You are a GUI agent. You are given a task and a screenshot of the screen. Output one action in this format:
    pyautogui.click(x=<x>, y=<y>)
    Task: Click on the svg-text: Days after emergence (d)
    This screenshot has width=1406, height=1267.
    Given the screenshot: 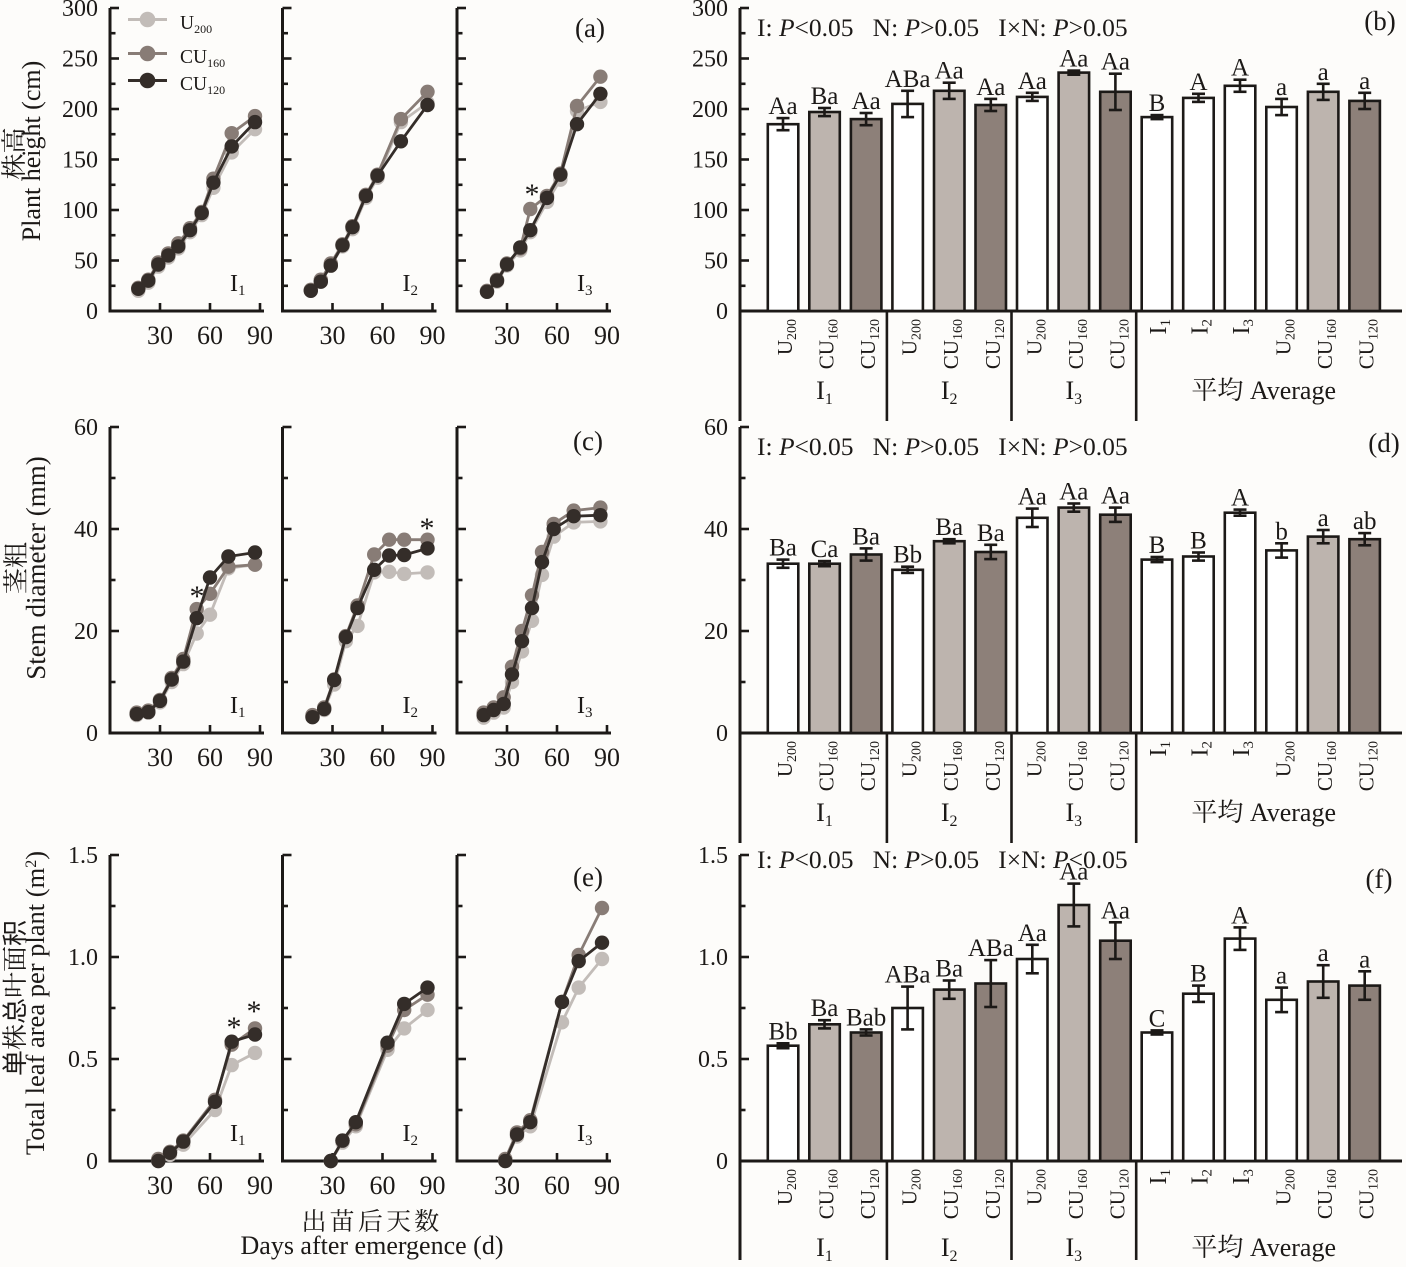 What is the action you would take?
    pyautogui.click(x=372, y=1245)
    